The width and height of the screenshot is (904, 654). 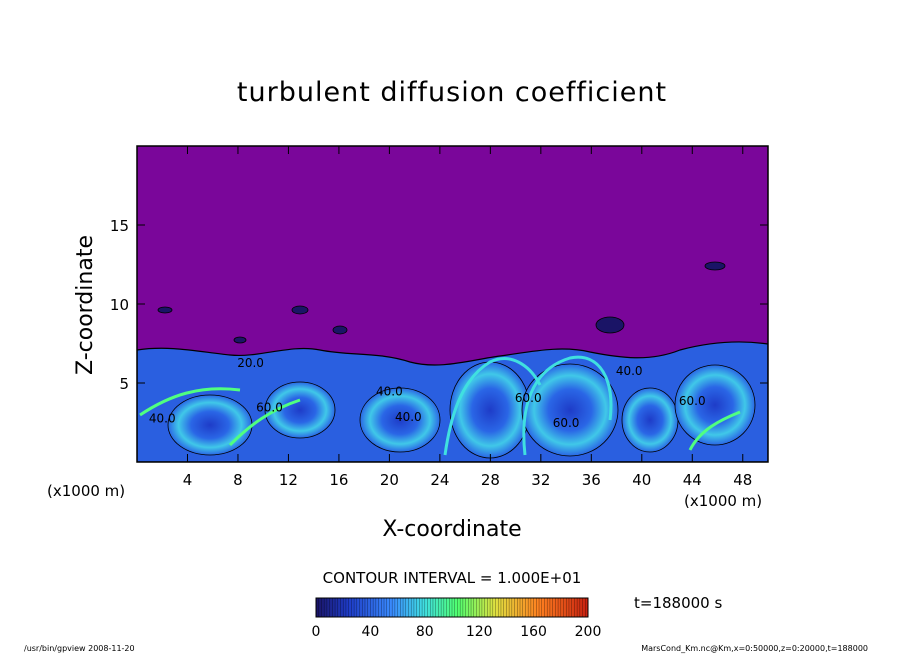 What do you see at coordinates (316, 632) in the screenshot?
I see `colorbar-tick-label: 0` at bounding box center [316, 632].